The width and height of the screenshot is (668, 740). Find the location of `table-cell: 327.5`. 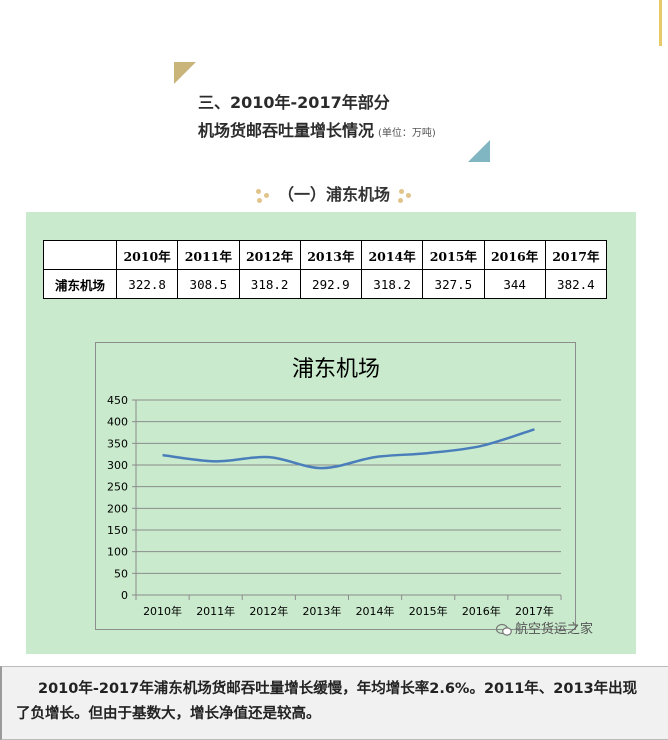

table-cell: 327.5 is located at coordinates (453, 284).